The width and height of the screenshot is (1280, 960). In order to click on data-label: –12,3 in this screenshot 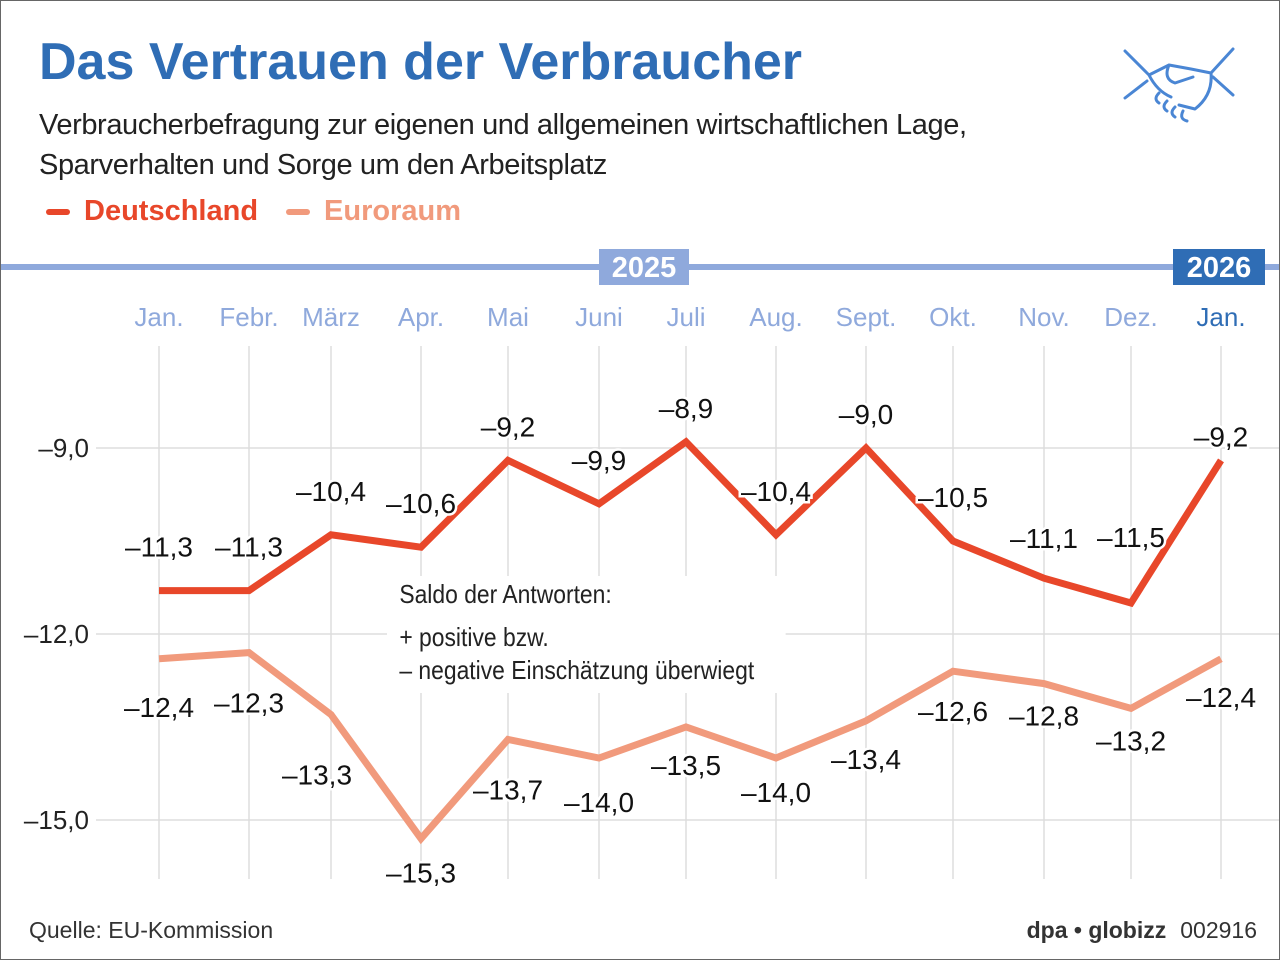, I will do `click(249, 703)`.